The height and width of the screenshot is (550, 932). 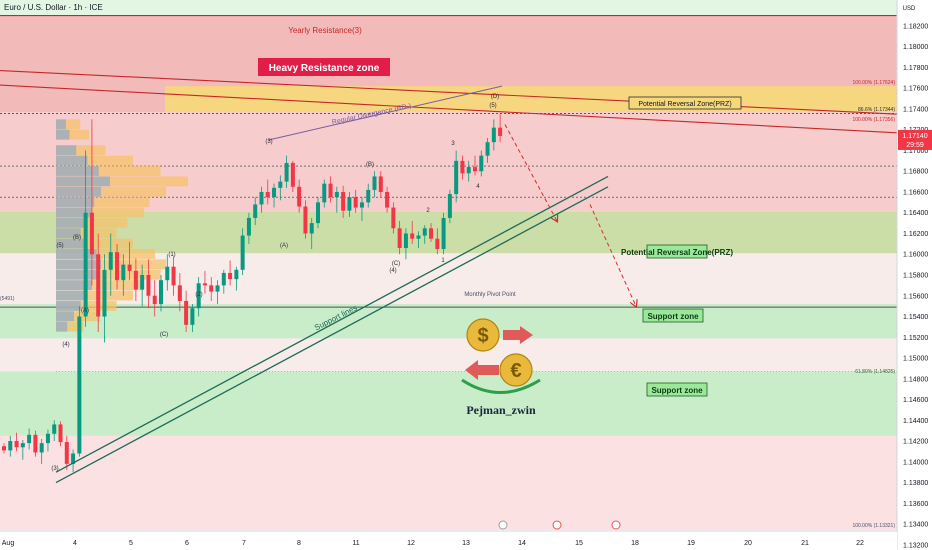 I want to click on time-tick: 20, so click(x=748, y=543).